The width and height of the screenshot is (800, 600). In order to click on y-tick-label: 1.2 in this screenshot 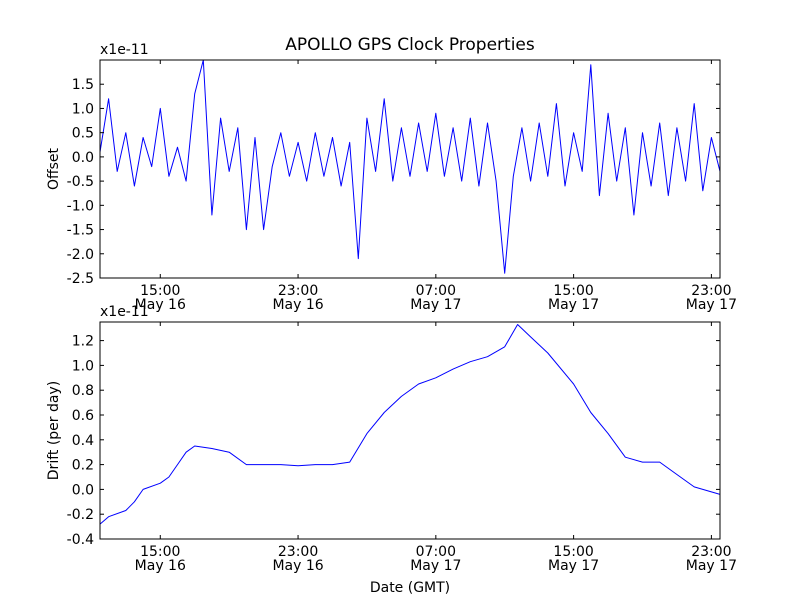, I will do `click(83, 342)`.